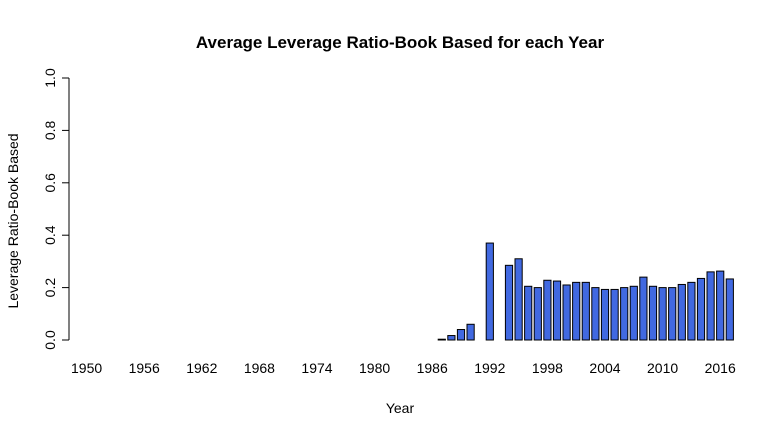 This screenshot has width=762, height=437. What do you see at coordinates (56, 209) in the screenshot?
I see `y-axis: 0.0 0.2 0.4 0.6 0.8 1.0` at bounding box center [56, 209].